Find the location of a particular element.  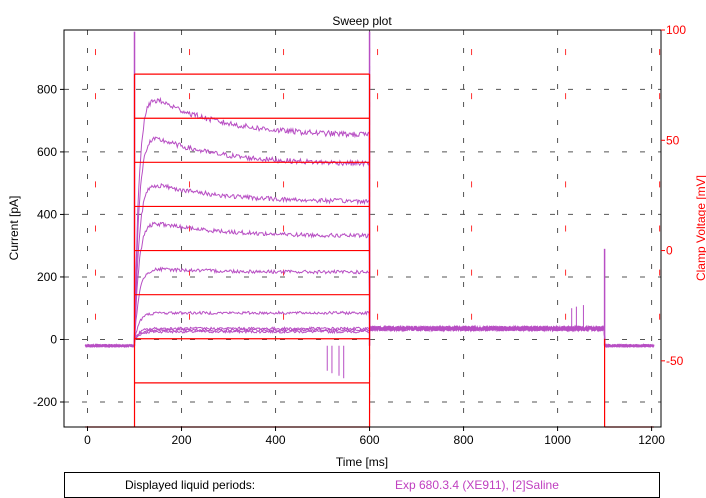

x-tick-label: 1000 is located at coordinates (557, 440).